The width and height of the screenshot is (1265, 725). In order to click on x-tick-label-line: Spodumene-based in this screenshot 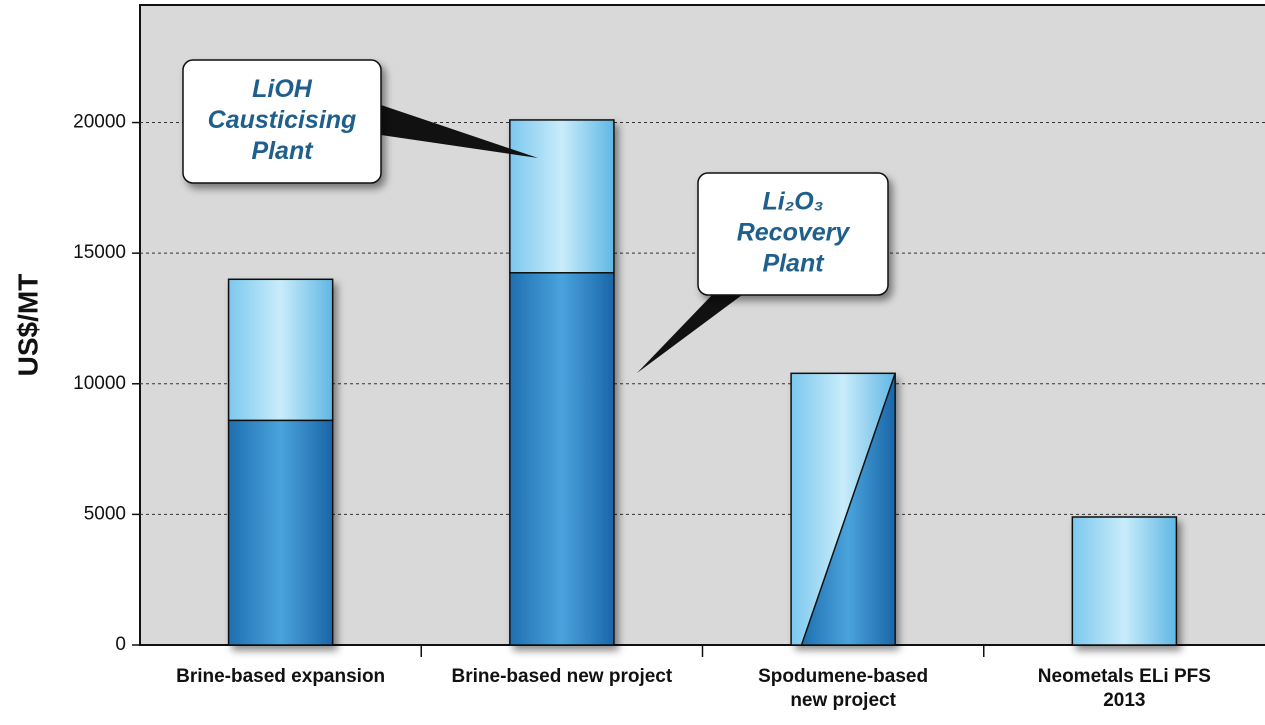, I will do `click(843, 676)`.